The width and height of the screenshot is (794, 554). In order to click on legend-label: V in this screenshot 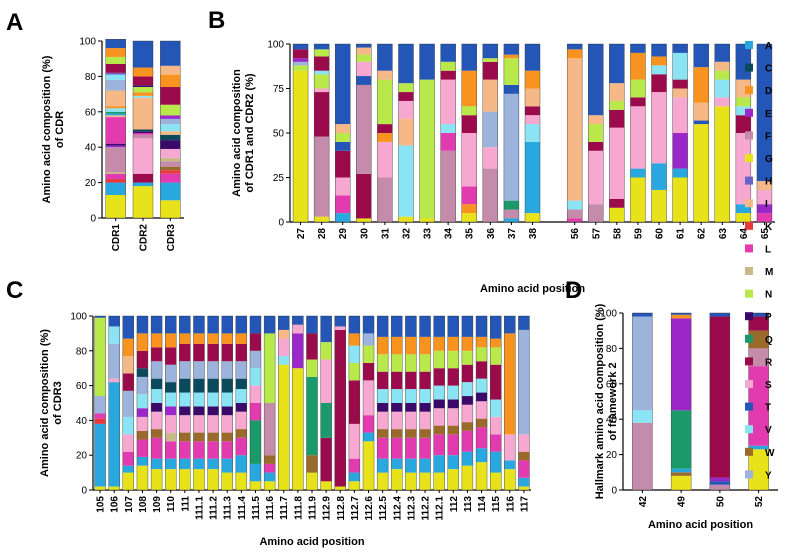, I will do `click(768, 430)`.